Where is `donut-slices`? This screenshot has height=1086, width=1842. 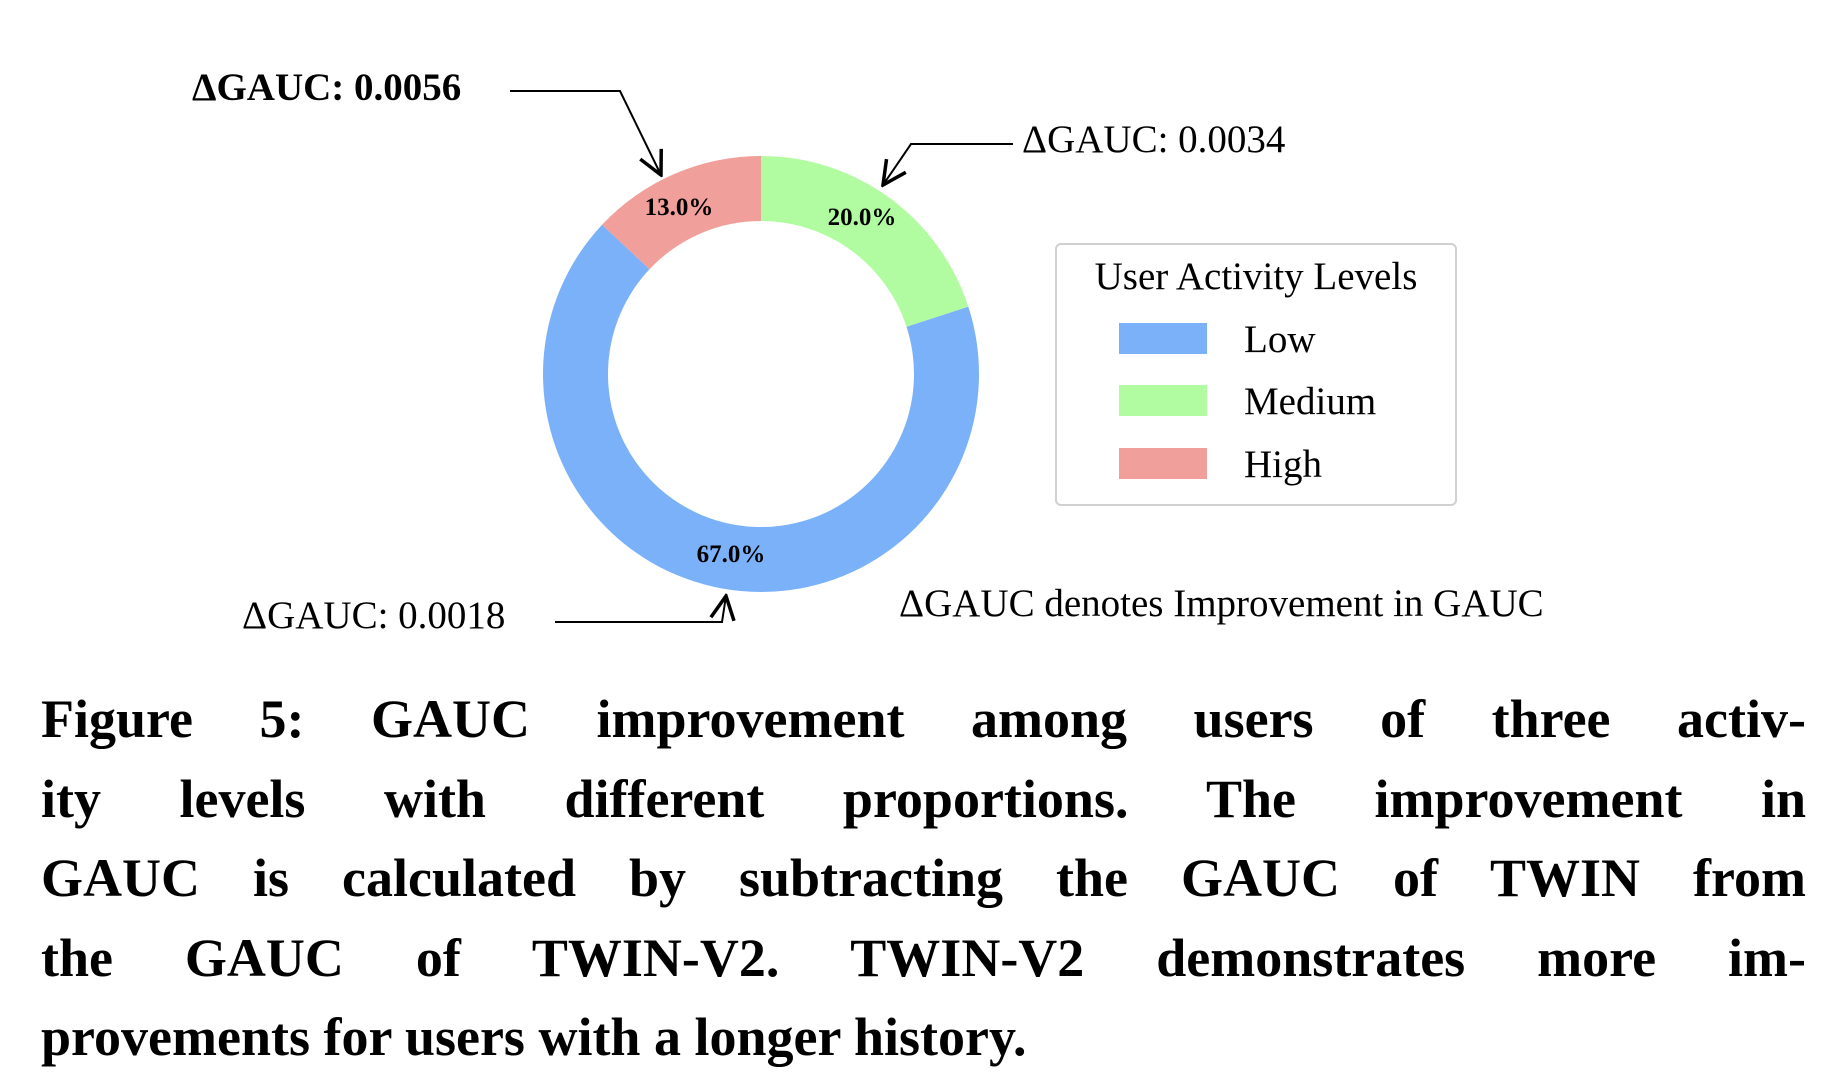
donut-slices is located at coordinates (761, 374).